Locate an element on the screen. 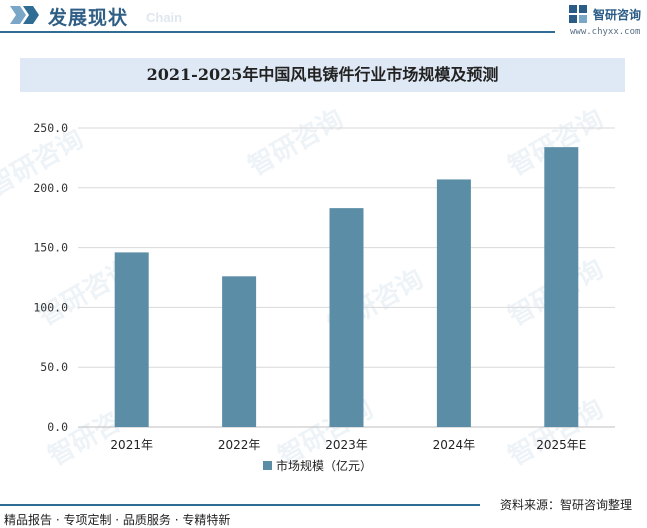 The width and height of the screenshot is (647, 528). brand-name: 智研咨询 is located at coordinates (617, 15).